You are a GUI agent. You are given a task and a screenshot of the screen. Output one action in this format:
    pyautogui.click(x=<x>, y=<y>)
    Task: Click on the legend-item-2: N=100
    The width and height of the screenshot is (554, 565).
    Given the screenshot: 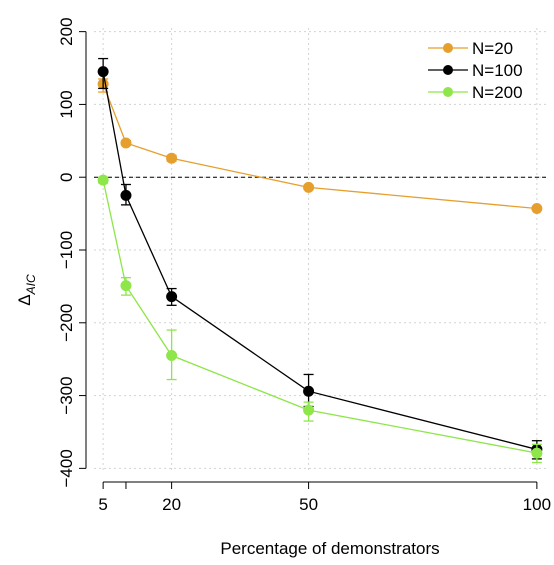 What is the action you would take?
    pyautogui.click(x=475, y=70)
    